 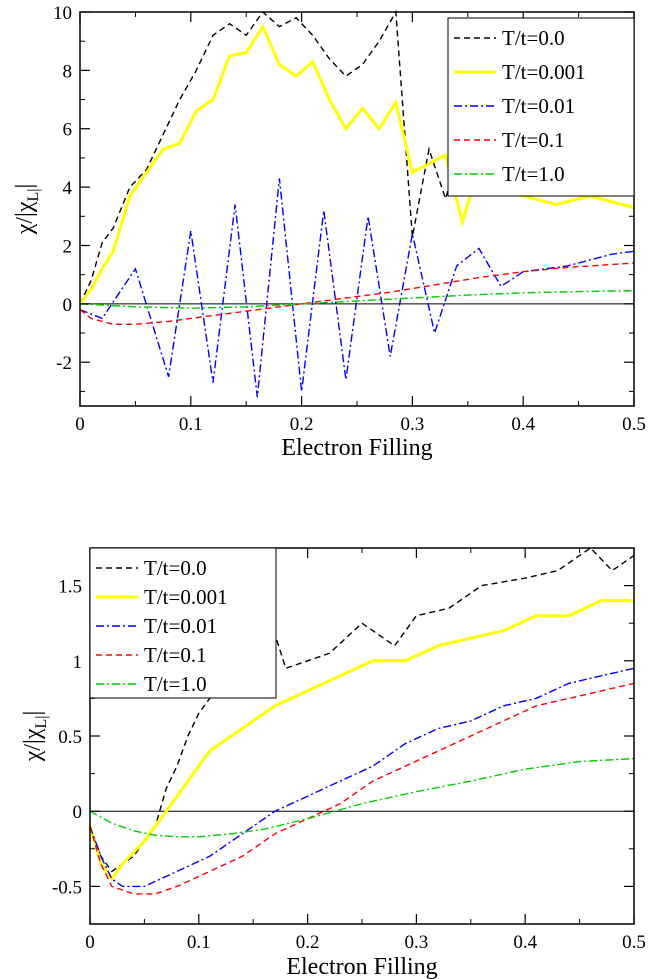 What do you see at coordinates (68, 130) in the screenshot?
I see `y-tick-label: 6` at bounding box center [68, 130].